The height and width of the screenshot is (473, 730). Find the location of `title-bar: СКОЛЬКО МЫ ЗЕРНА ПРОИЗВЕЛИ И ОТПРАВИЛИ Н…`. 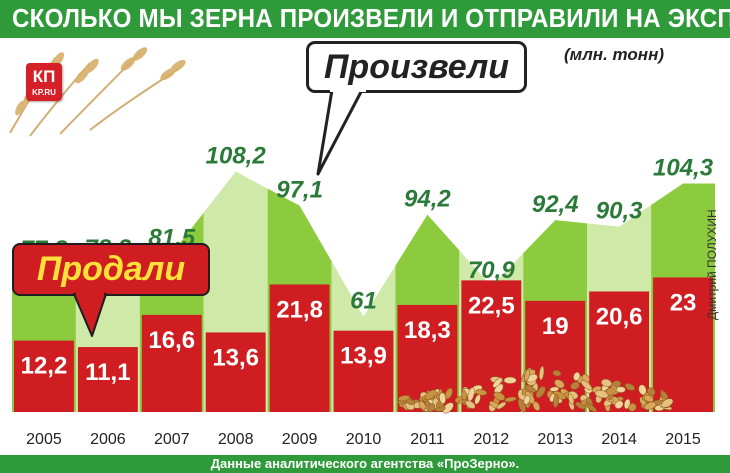

title-bar: СКОЛЬКО МЫ ЗЕРНА ПРОИЗВЕЛИ И ОТПРАВИЛИ Н… is located at coordinates (365, 19).